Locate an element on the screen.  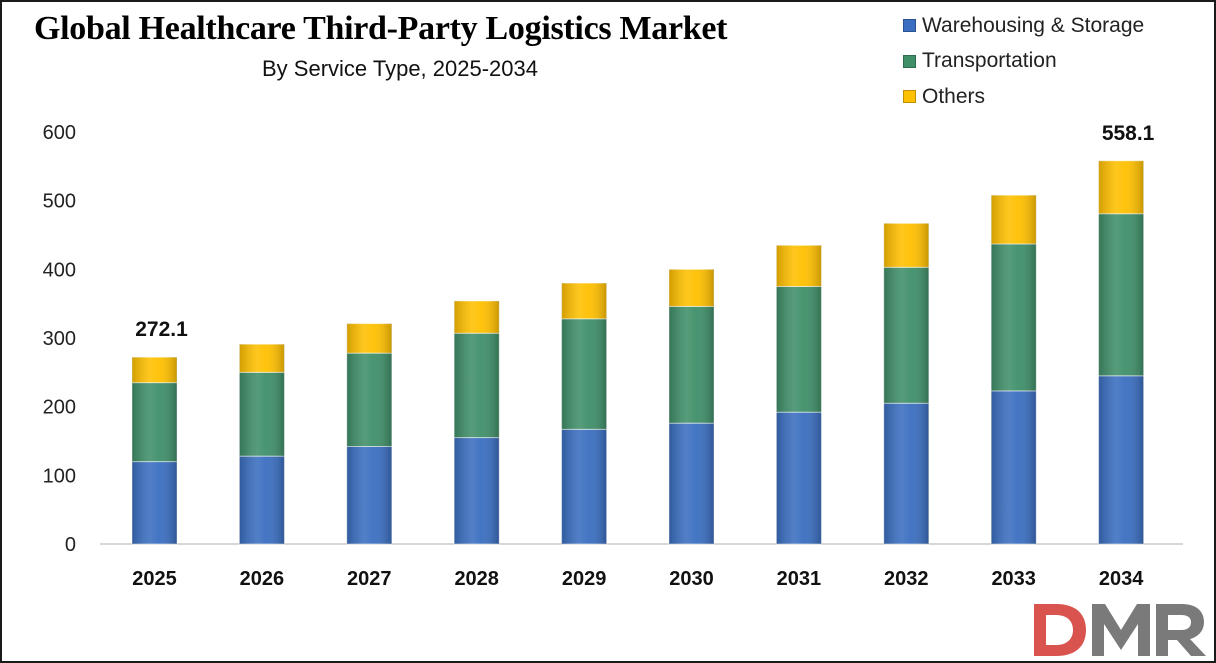
total-label-2025: 272.1 is located at coordinates (161, 329).